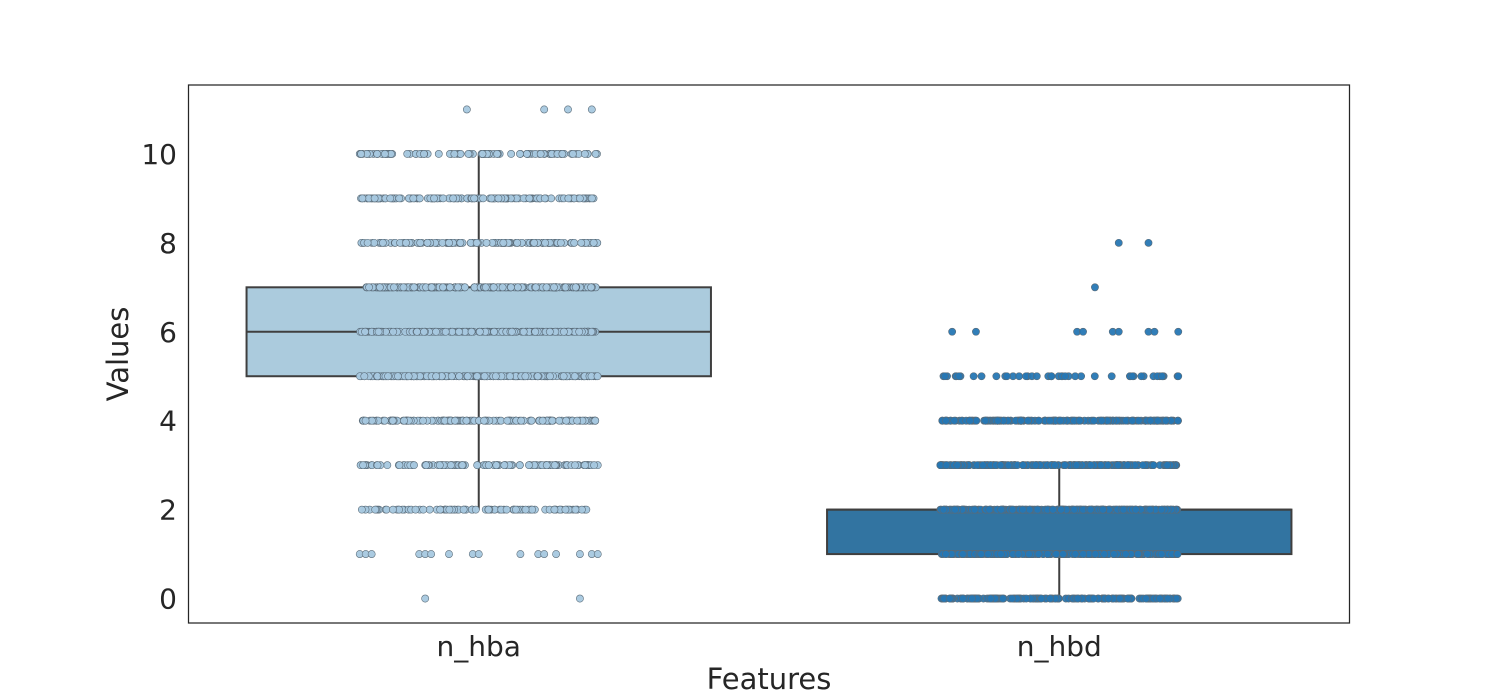 The width and height of the screenshot is (1500, 700). Describe the element at coordinates (1059, 646) in the screenshot. I see `x-tick-label: n_hbd` at that location.